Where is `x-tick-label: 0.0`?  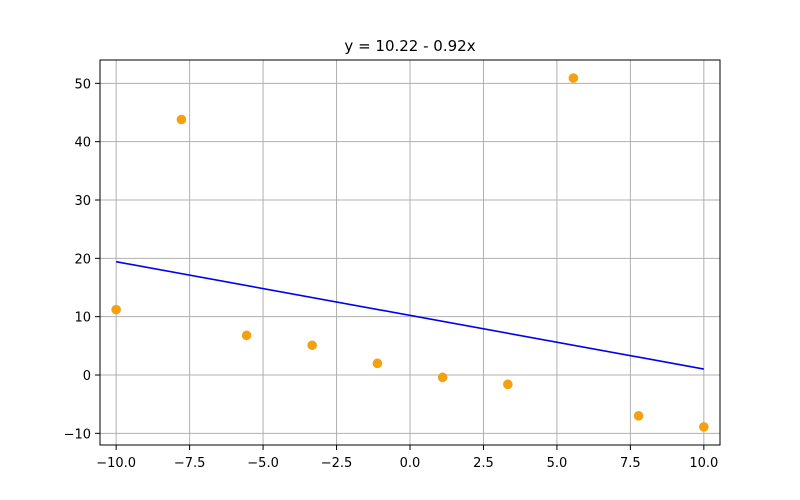
x-tick-label: 0.0 is located at coordinates (410, 463).